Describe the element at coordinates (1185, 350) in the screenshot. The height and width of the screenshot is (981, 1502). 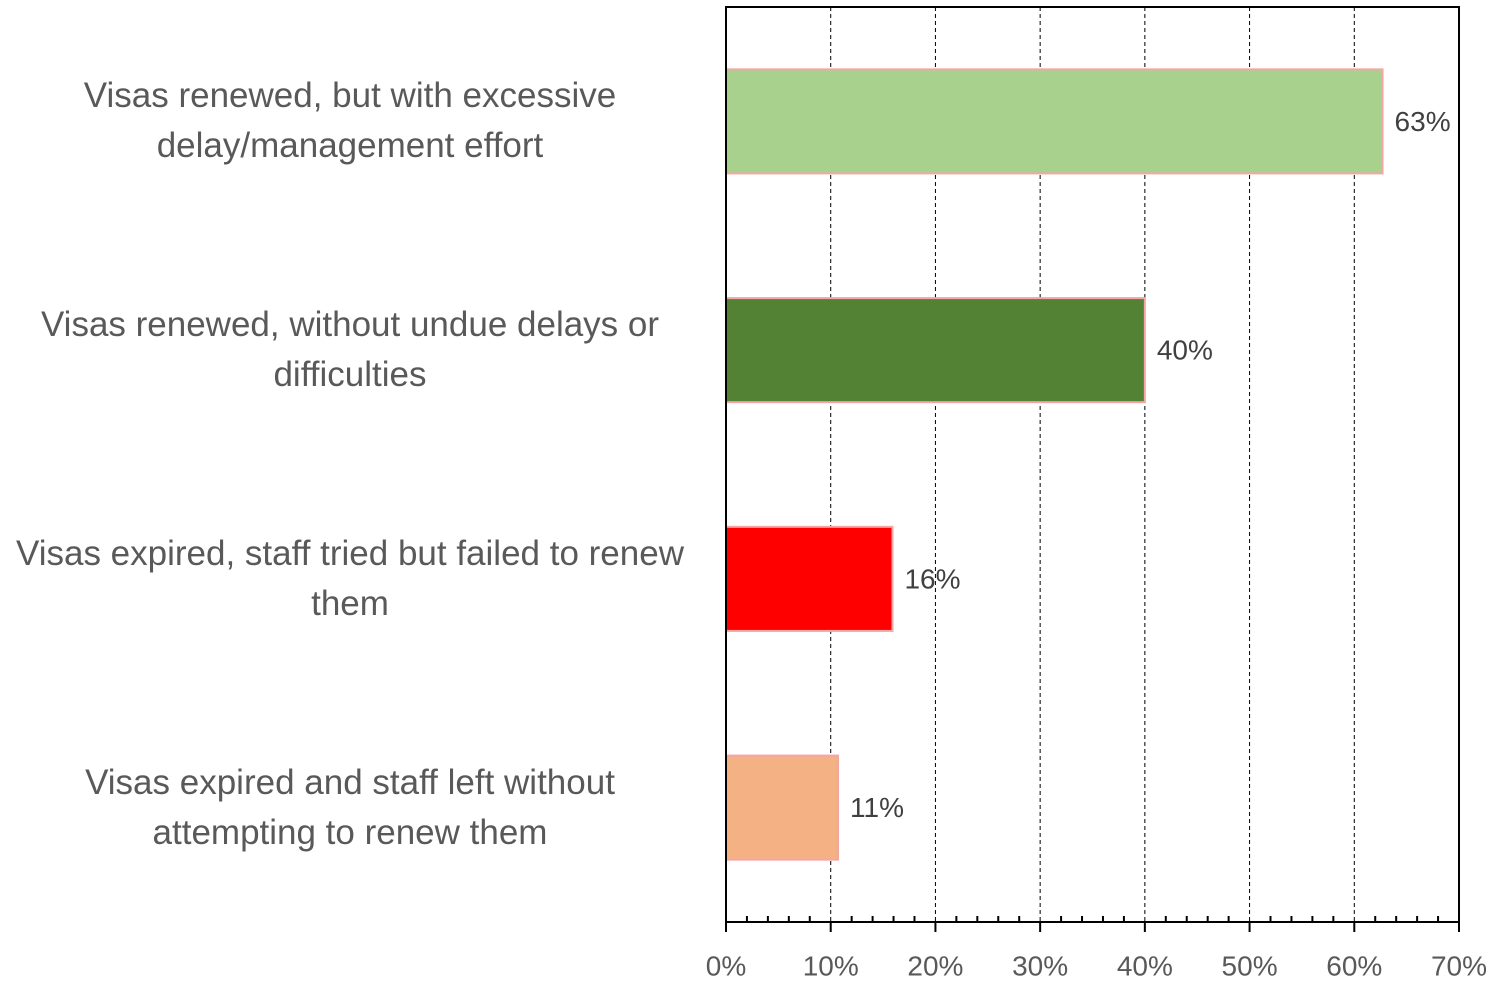
I see `data-label: 40%` at that location.